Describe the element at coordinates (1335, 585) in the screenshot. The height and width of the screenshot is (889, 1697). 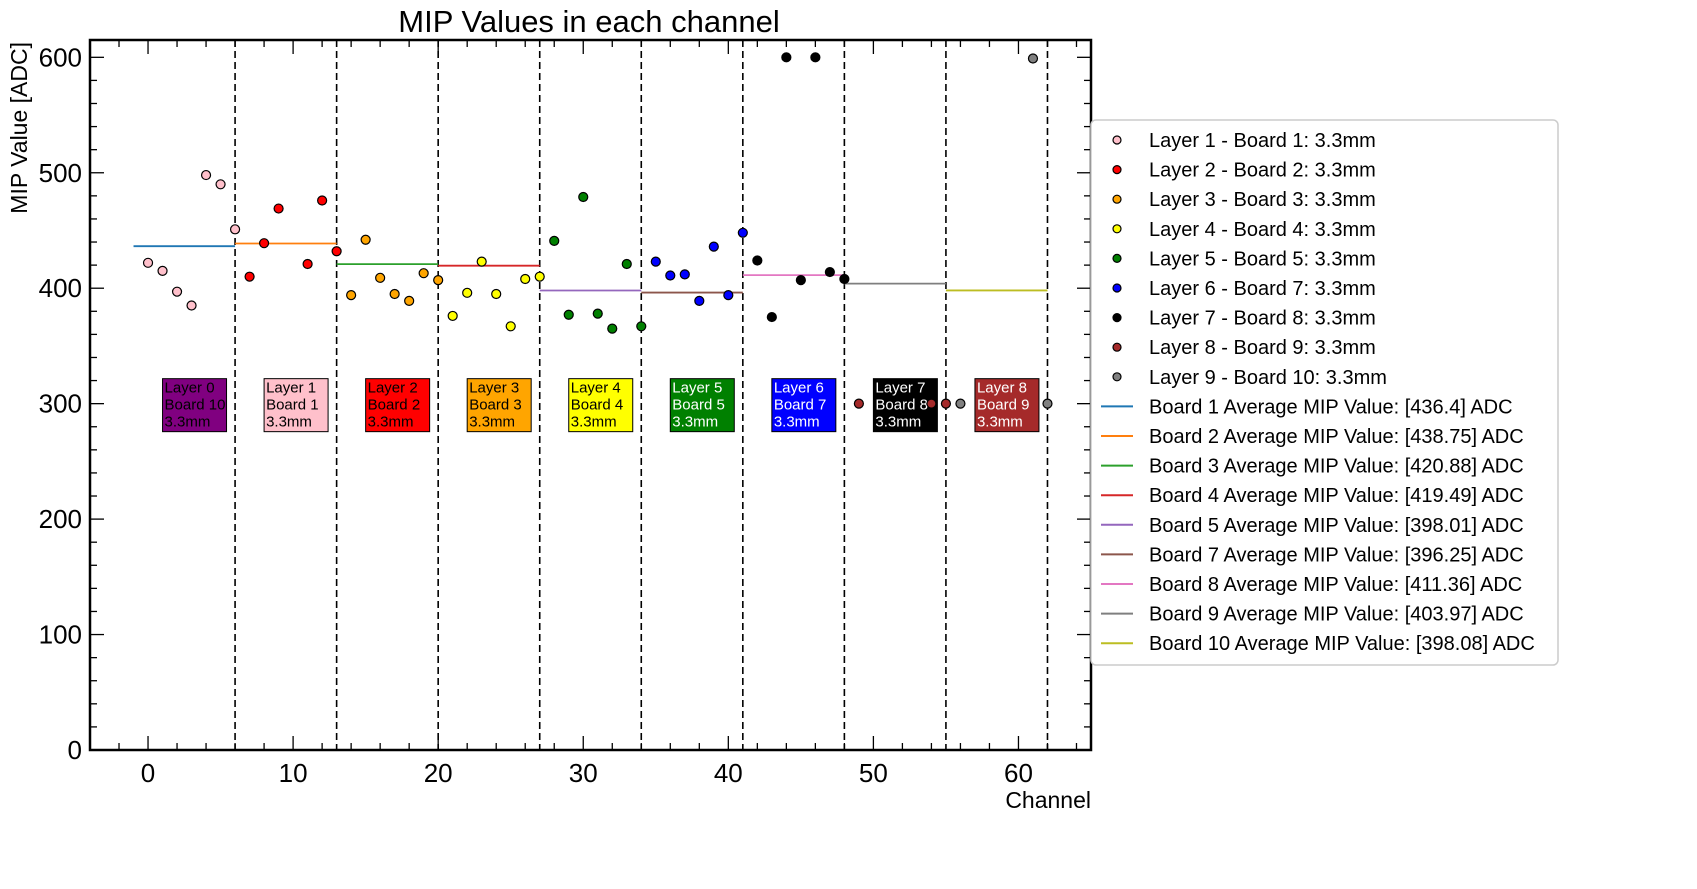
I see `legend-label: Board 8 Average MIP Value: [411.36] ADC` at that location.